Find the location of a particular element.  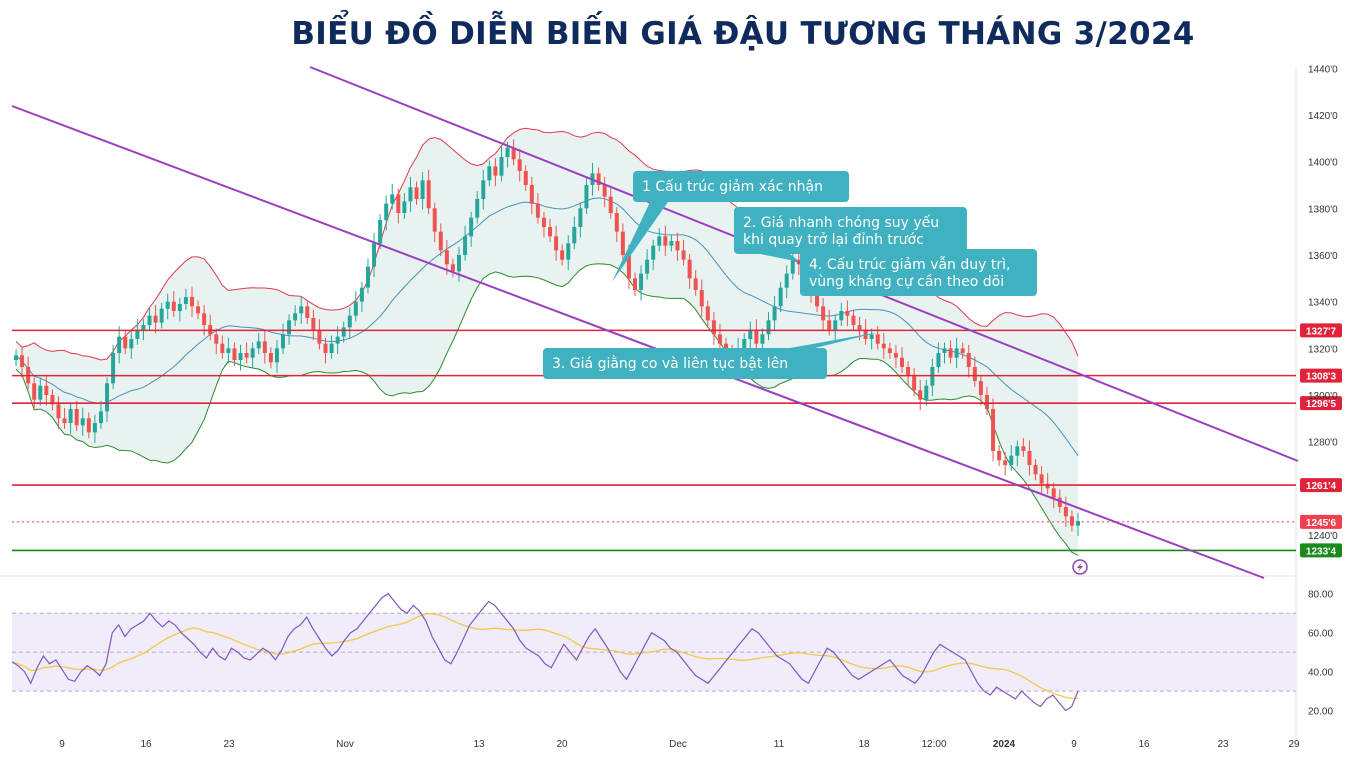

level-badge-label: 1327'7 is located at coordinates (1321, 331).